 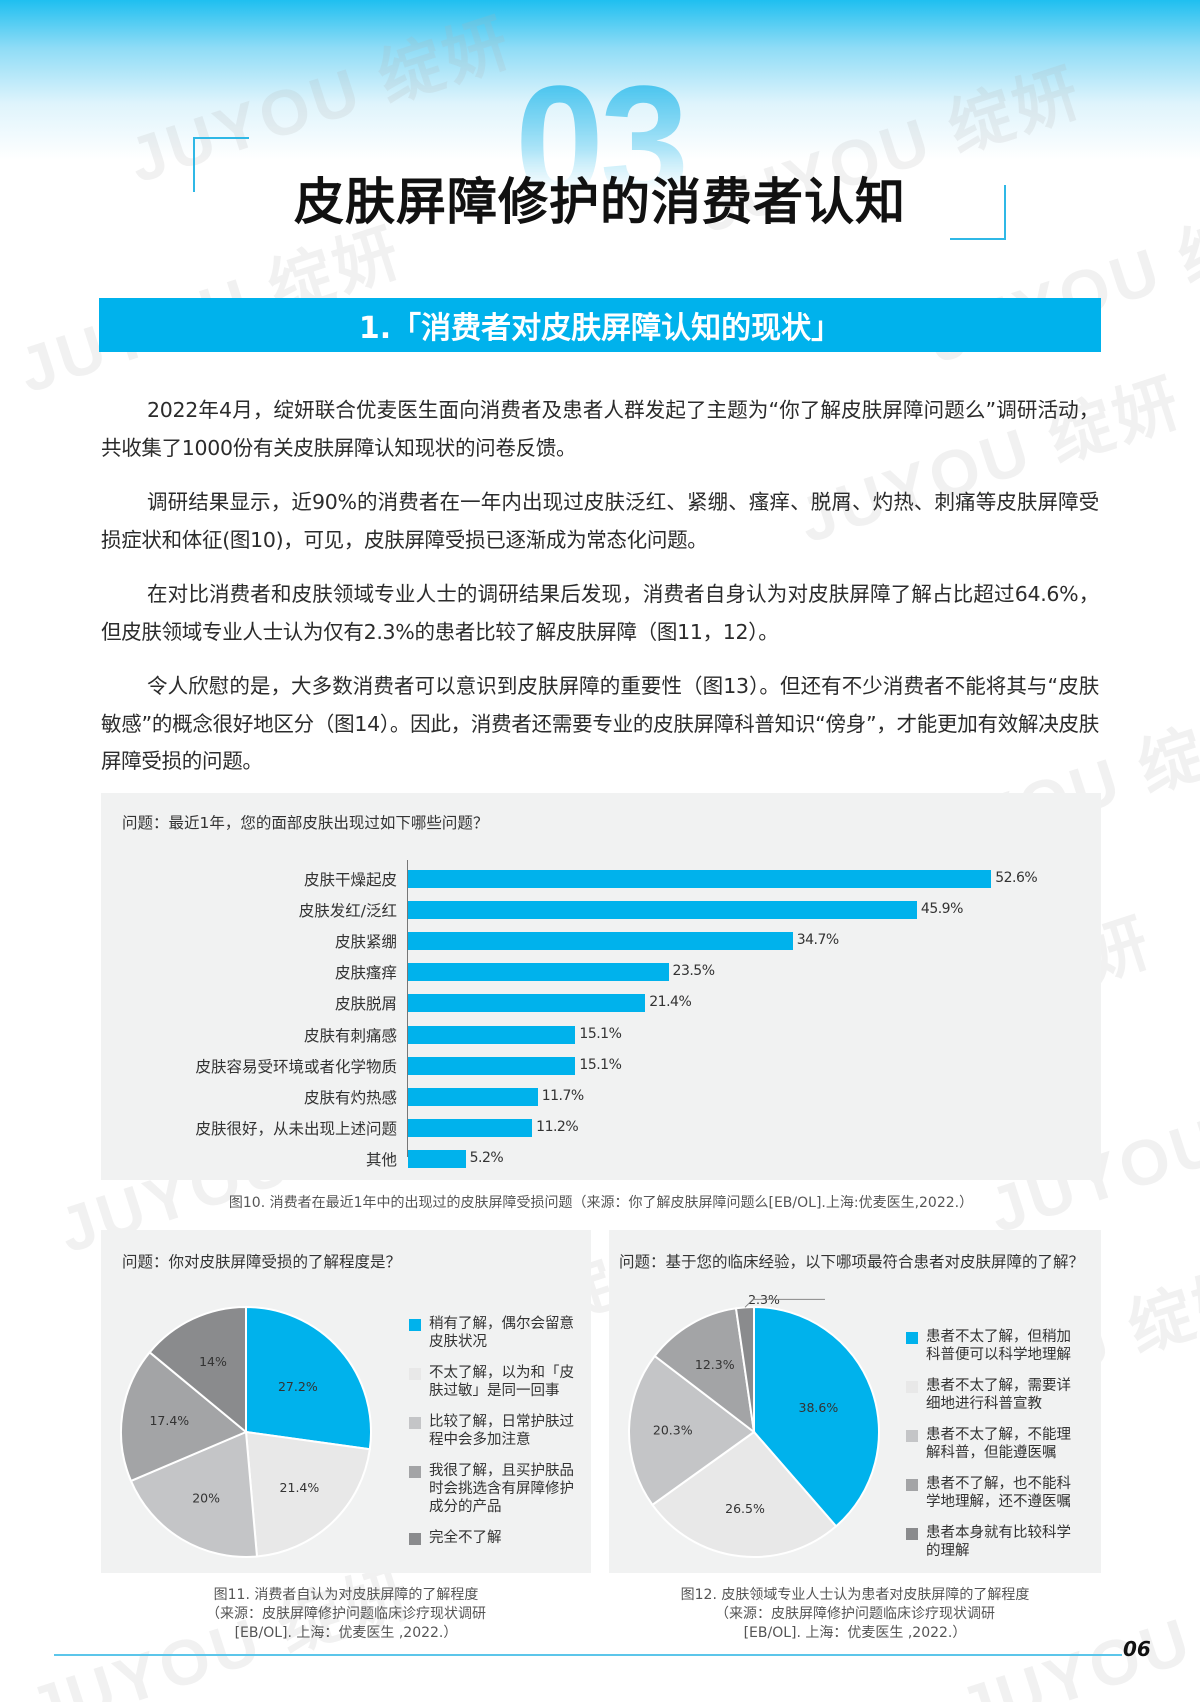 What do you see at coordinates (819, 1407) in the screenshot?
I see `pie-value-label: 38.6%` at bounding box center [819, 1407].